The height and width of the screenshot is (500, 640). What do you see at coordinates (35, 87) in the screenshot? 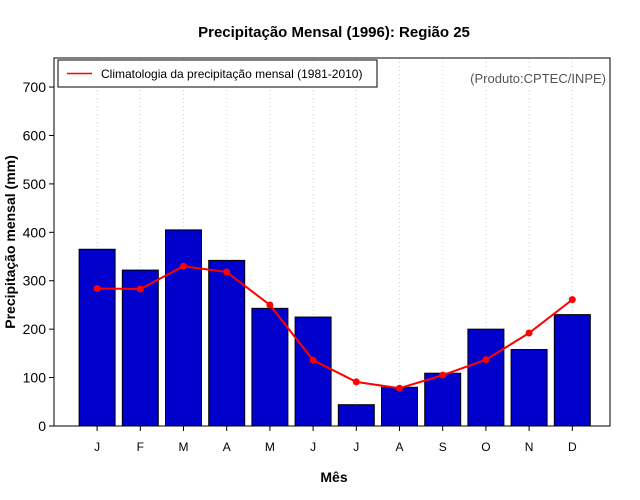
I see `y-tick-label: 700` at bounding box center [35, 87].